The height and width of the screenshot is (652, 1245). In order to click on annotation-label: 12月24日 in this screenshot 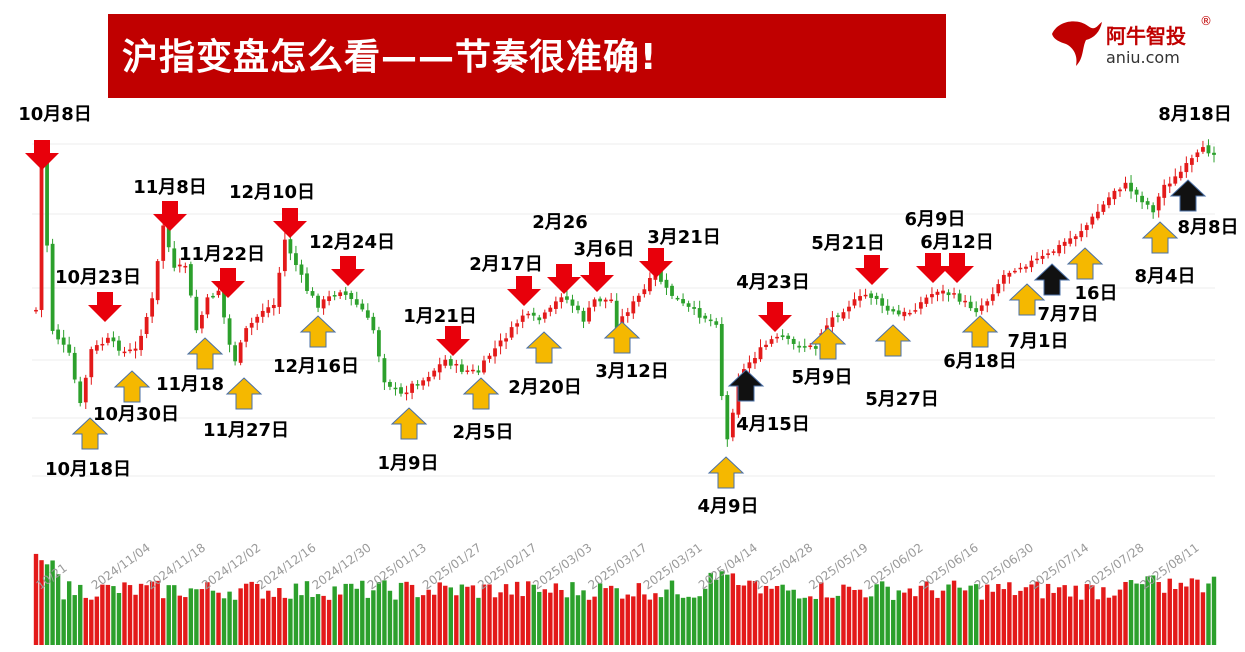, I will do `click(352, 242)`.